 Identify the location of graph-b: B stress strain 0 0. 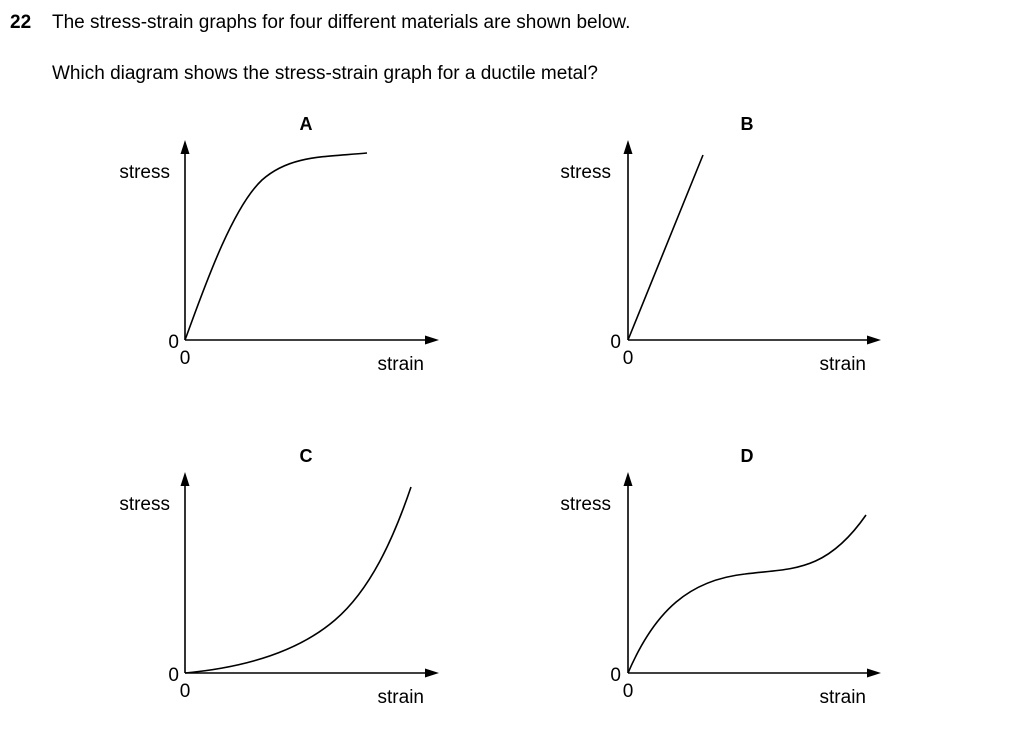
(720, 244).